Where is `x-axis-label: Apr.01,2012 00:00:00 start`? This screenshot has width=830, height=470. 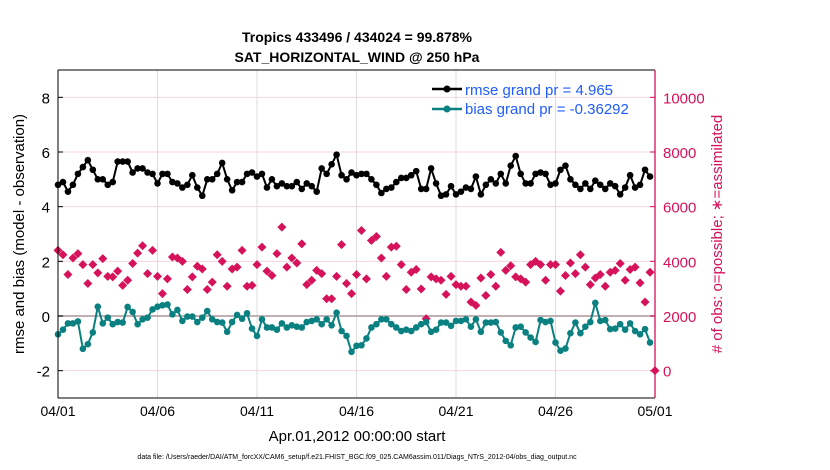 x-axis-label: Apr.01,2012 00:00:00 start is located at coordinates (358, 436).